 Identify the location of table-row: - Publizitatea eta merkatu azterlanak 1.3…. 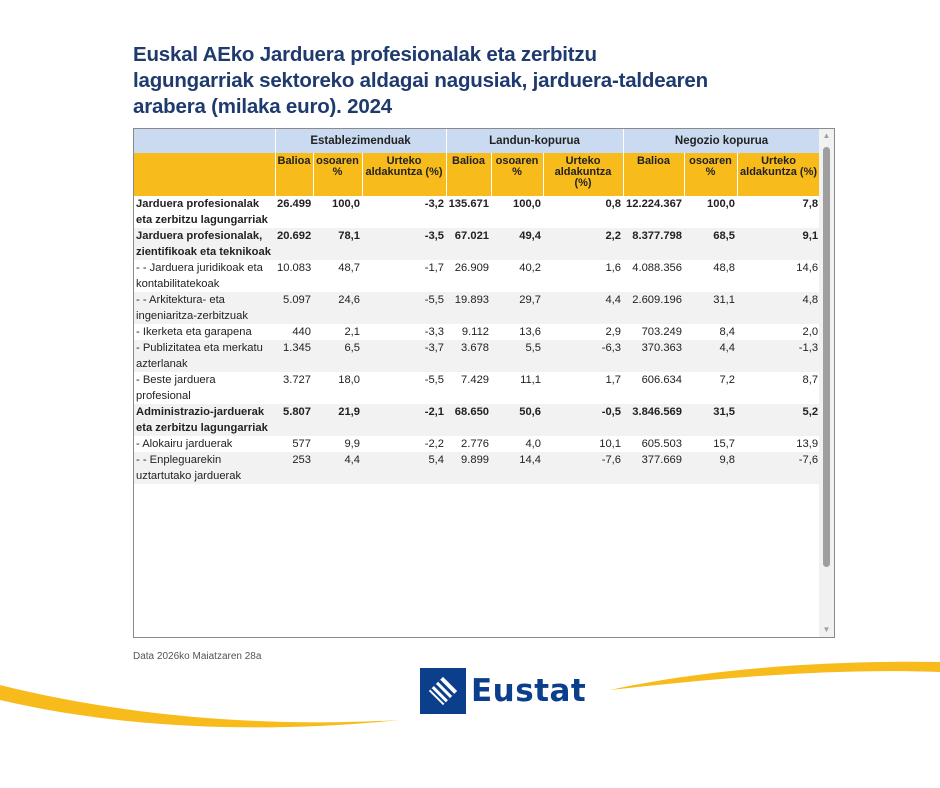
(477, 356).